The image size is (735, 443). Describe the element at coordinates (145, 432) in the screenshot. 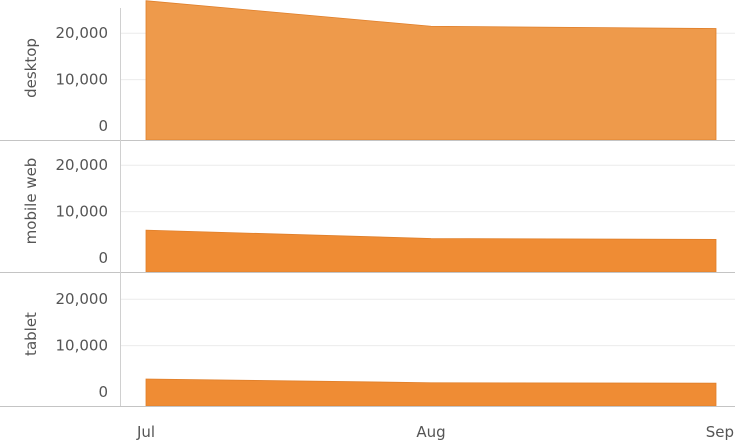

I see `x-tick-label: Jul` at that location.